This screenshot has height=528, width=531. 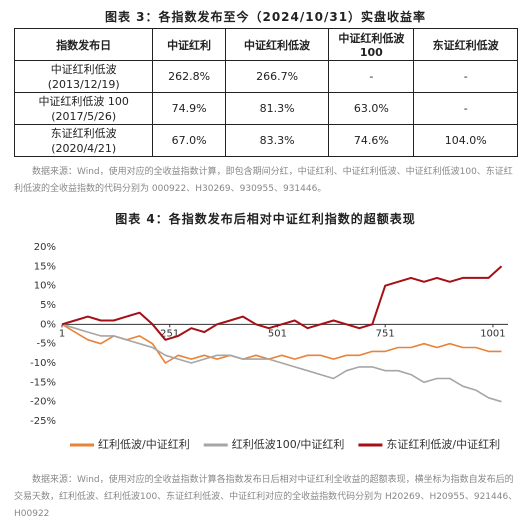 I want to click on value-cell: 266.7%, so click(x=277, y=76).